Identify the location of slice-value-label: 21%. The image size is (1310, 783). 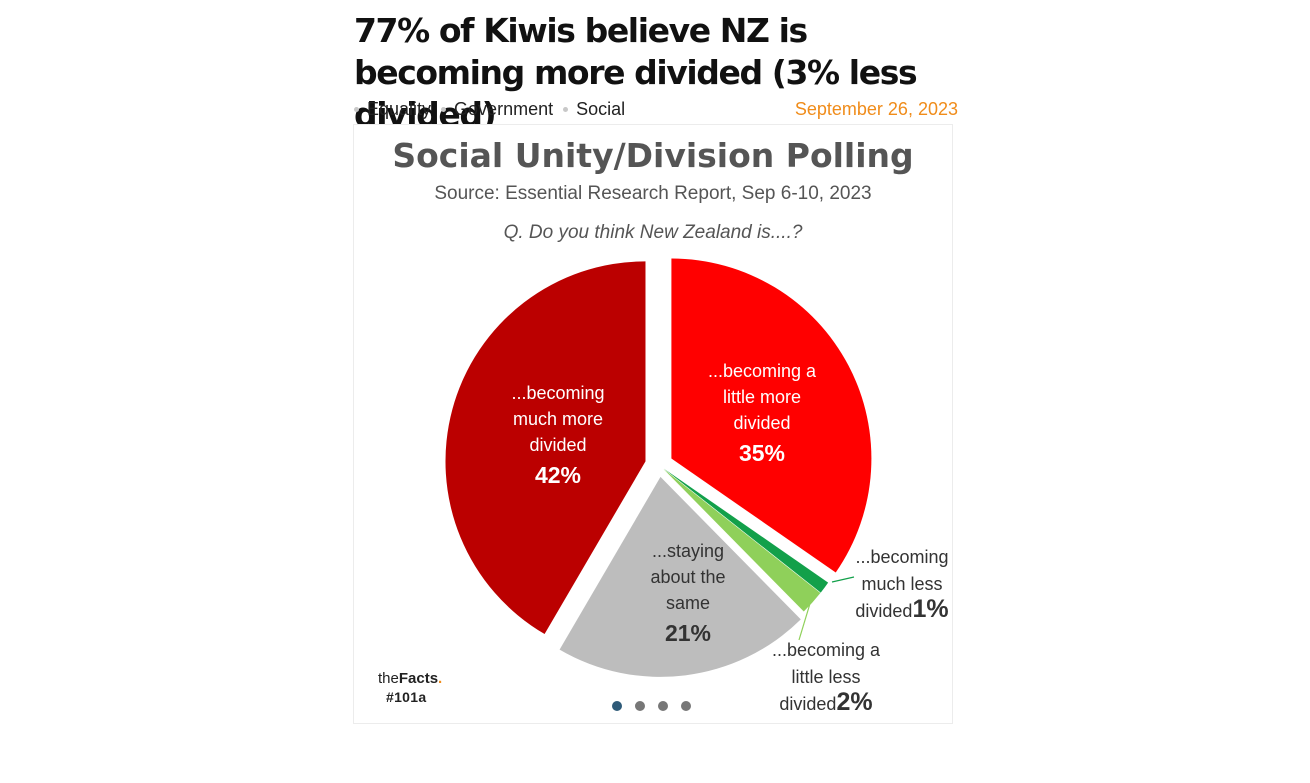
(688, 633).